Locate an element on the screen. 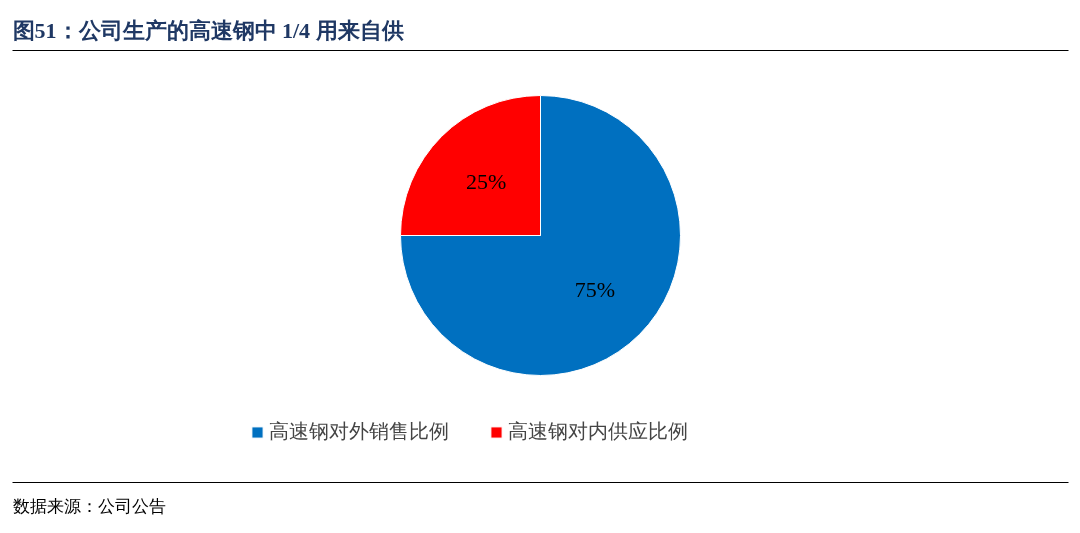  data-label: 75% is located at coordinates (595, 290).